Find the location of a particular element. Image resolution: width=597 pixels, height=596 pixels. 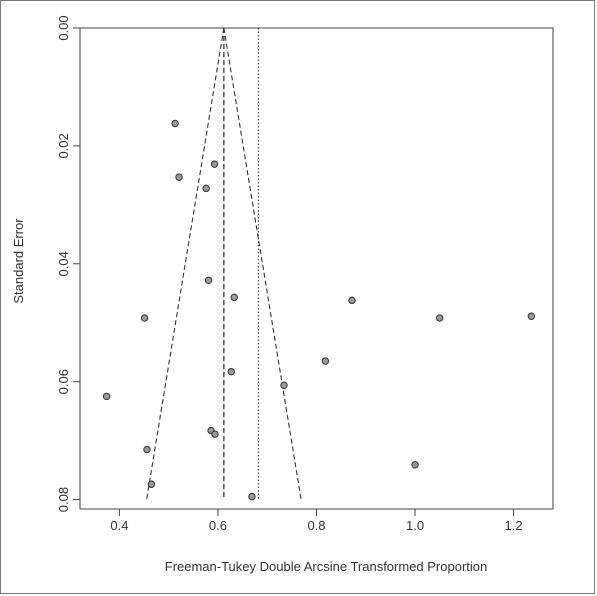

y-axis: 0.00 0.02 0.04 0.06 0.08 is located at coordinates (68, 263).